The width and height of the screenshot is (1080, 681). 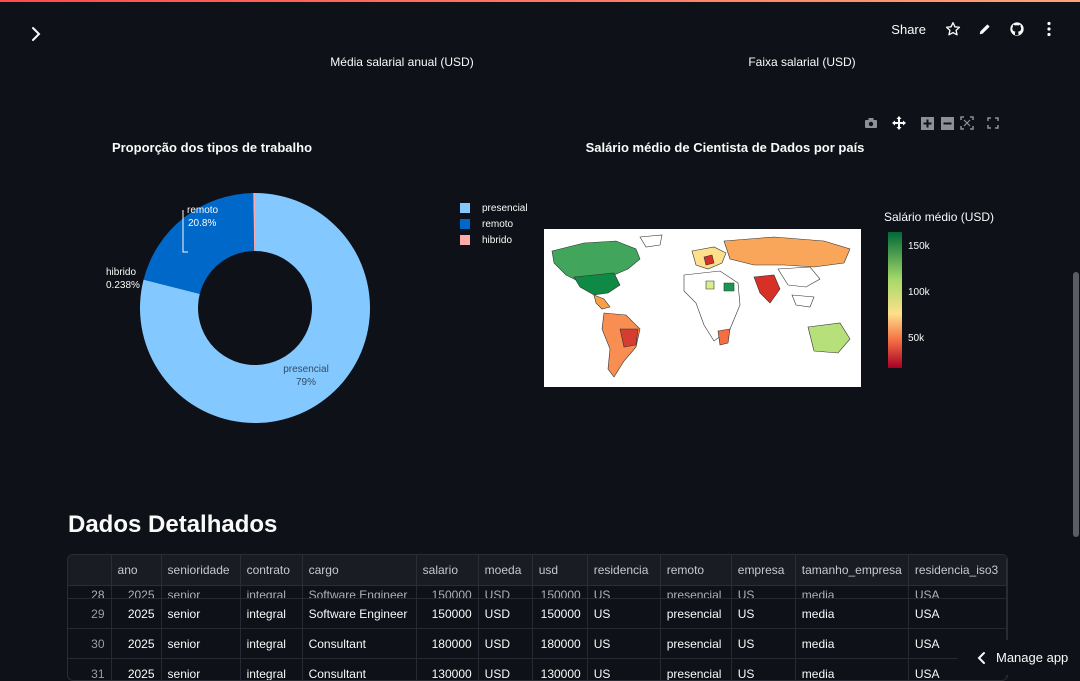 I want to click on col-header-moeda: moeda, so click(x=505, y=570).